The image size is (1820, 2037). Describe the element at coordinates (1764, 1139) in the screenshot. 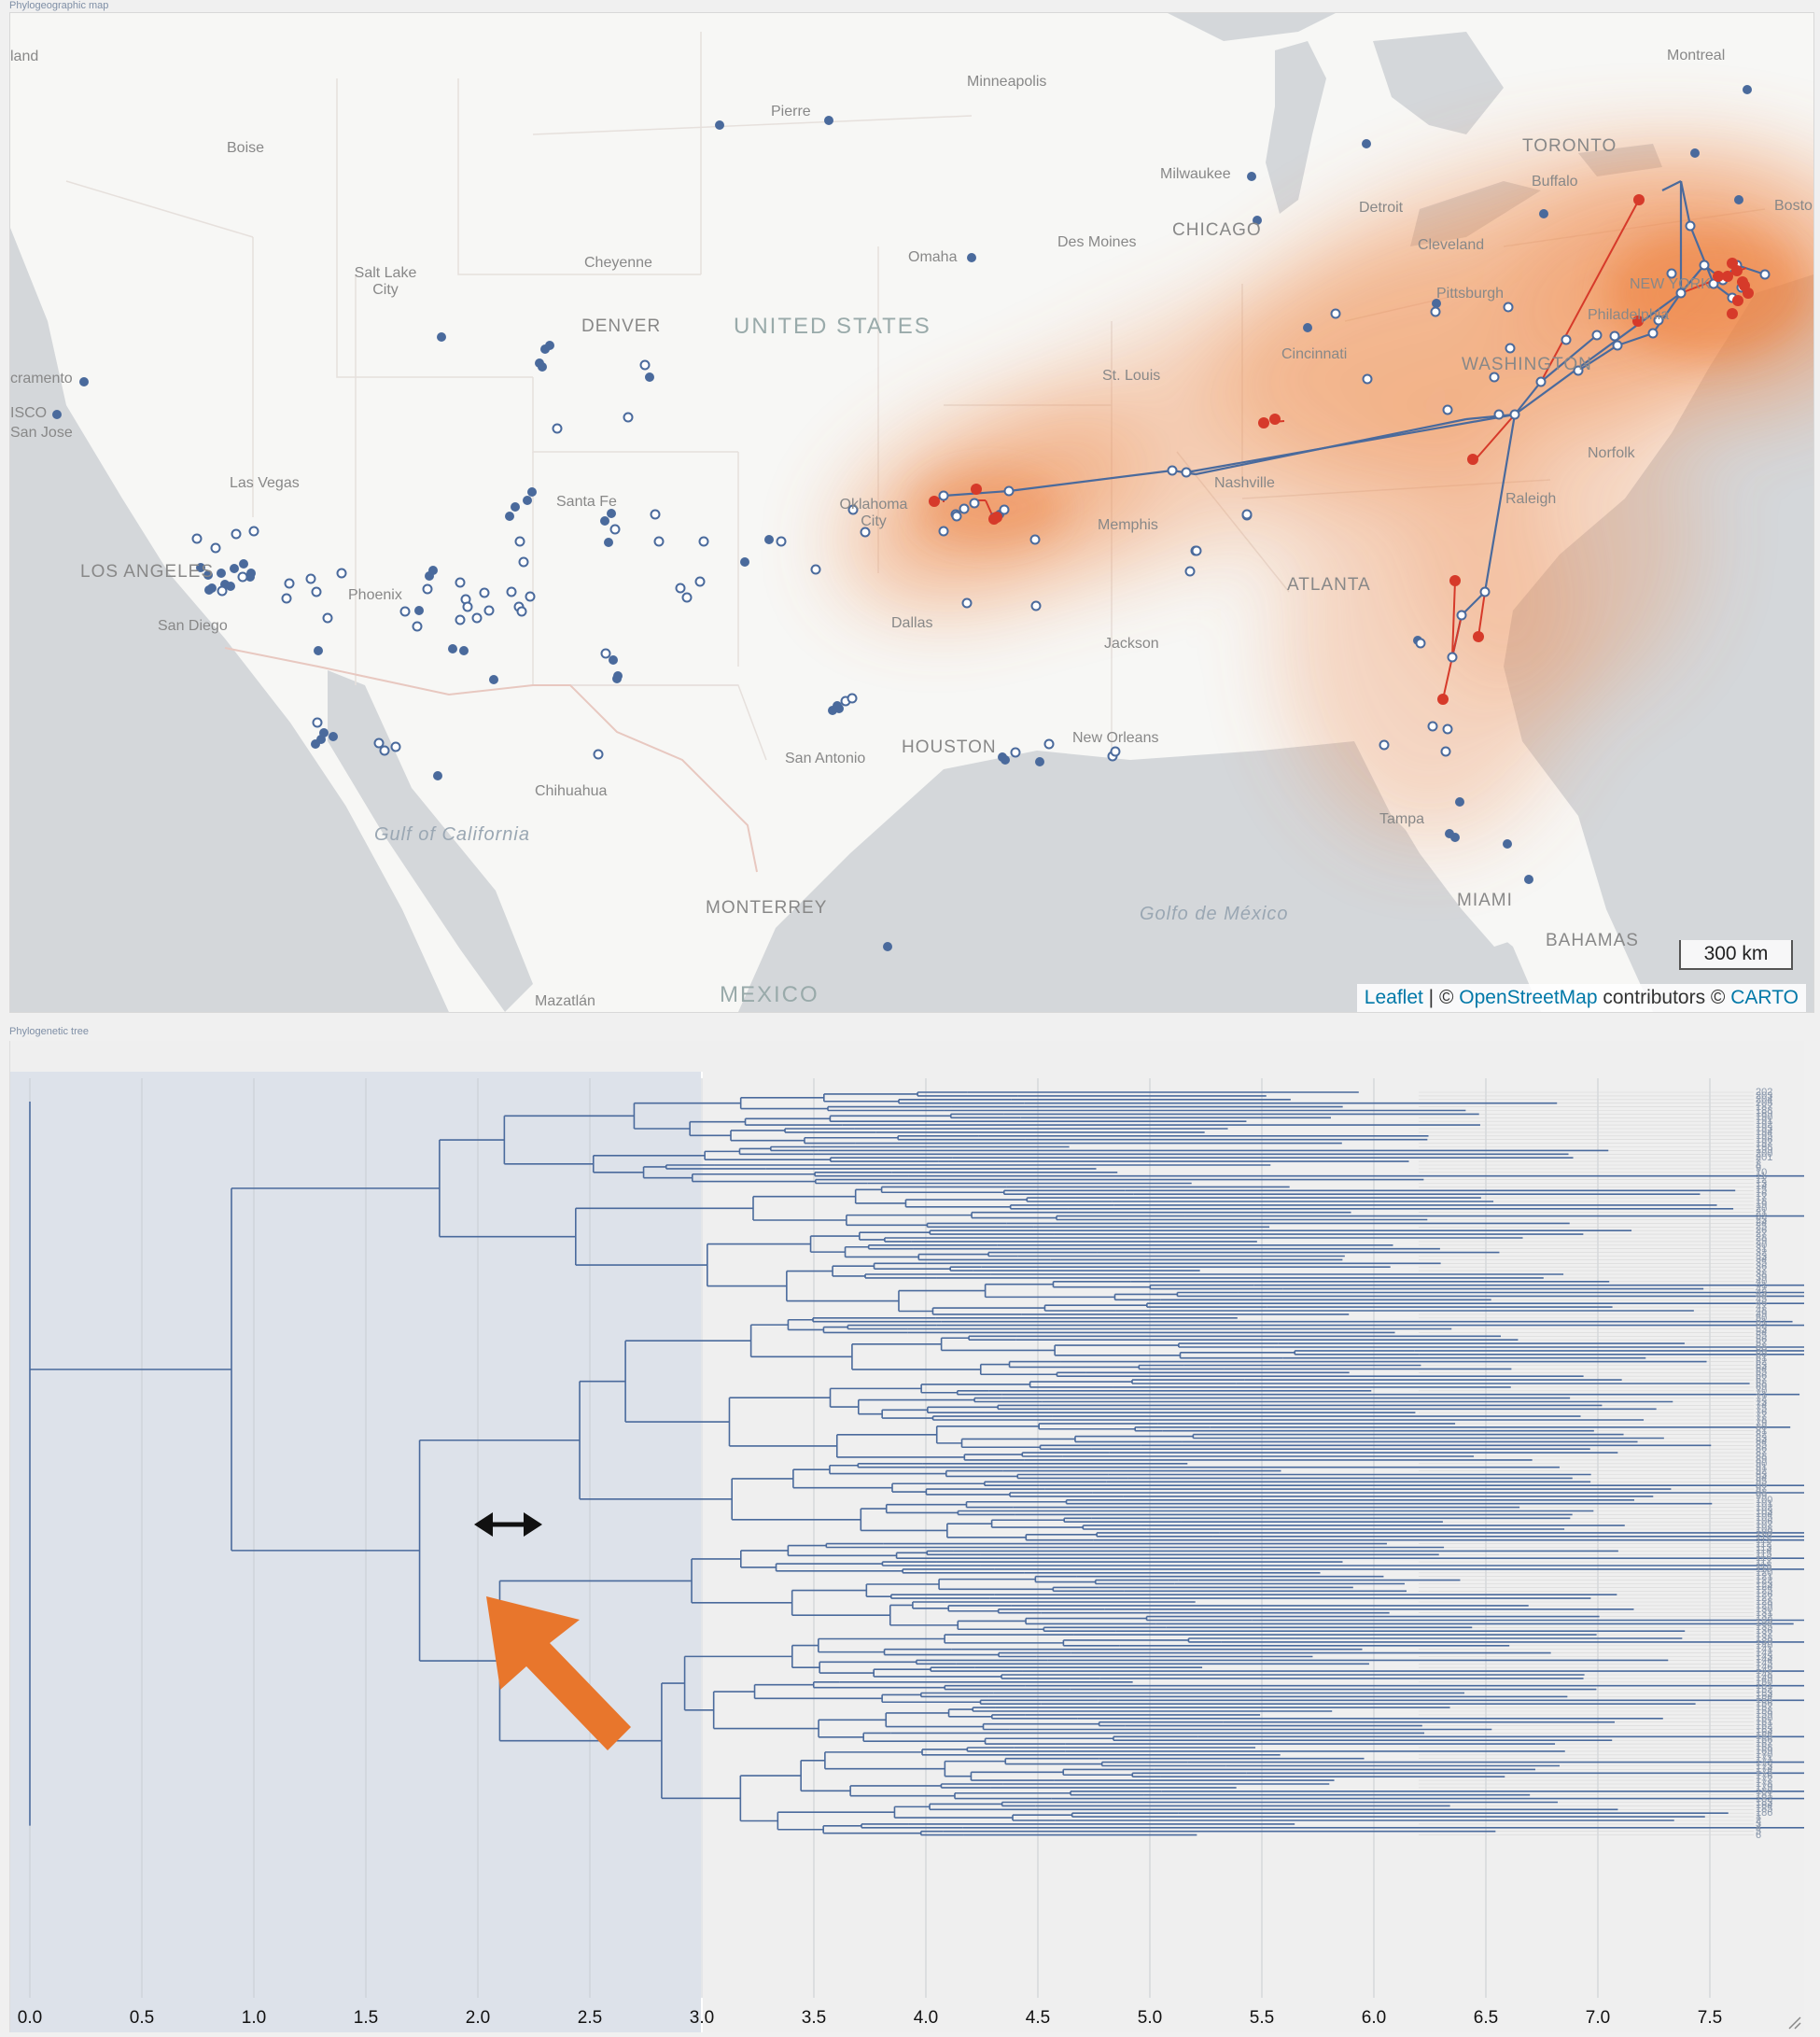

I see `tip-label: 196` at that location.